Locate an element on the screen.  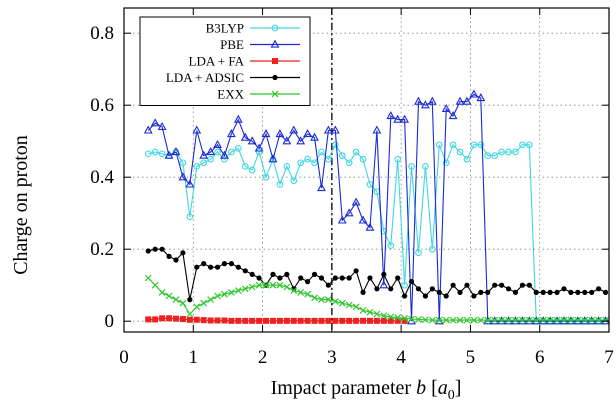
y-tick-label: 0.6 is located at coordinates (102, 105).